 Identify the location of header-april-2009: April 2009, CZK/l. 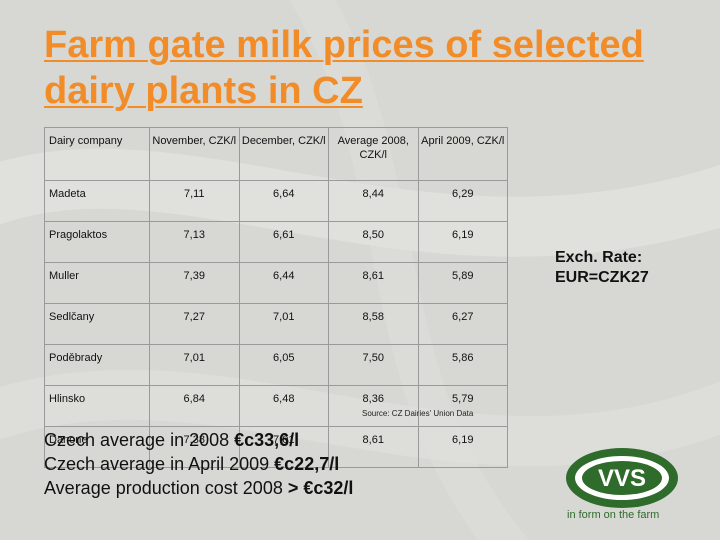
(462, 154).